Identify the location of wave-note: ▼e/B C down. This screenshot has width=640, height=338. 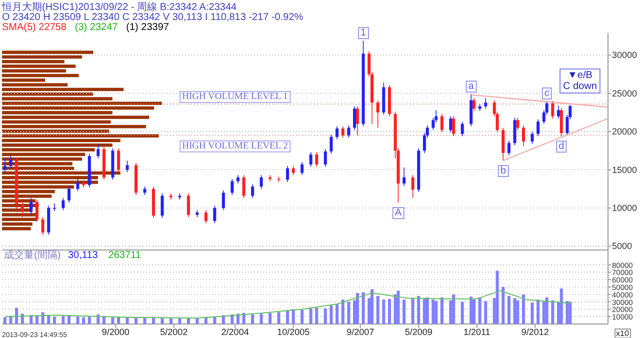
(580, 81).